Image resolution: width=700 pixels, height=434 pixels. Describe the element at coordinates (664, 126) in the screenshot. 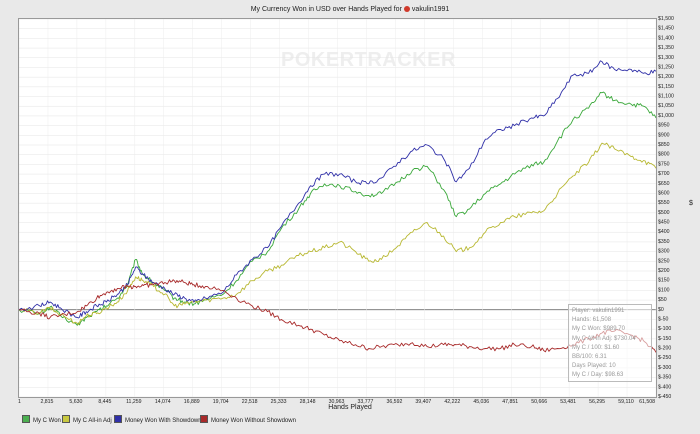

I see `y-tick-label: $950` at that location.